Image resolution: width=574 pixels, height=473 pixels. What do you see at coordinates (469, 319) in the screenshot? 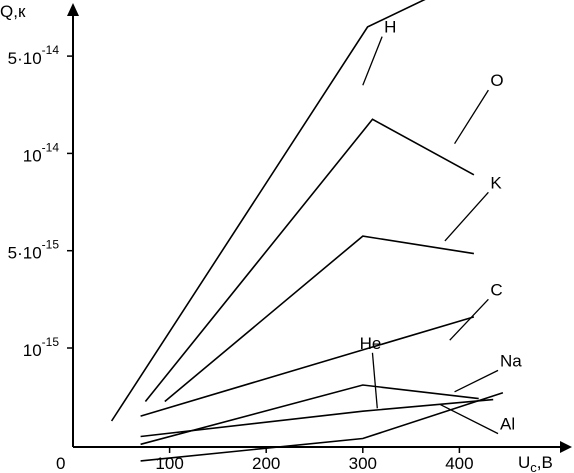
I see `leader-line-c` at bounding box center [469, 319].